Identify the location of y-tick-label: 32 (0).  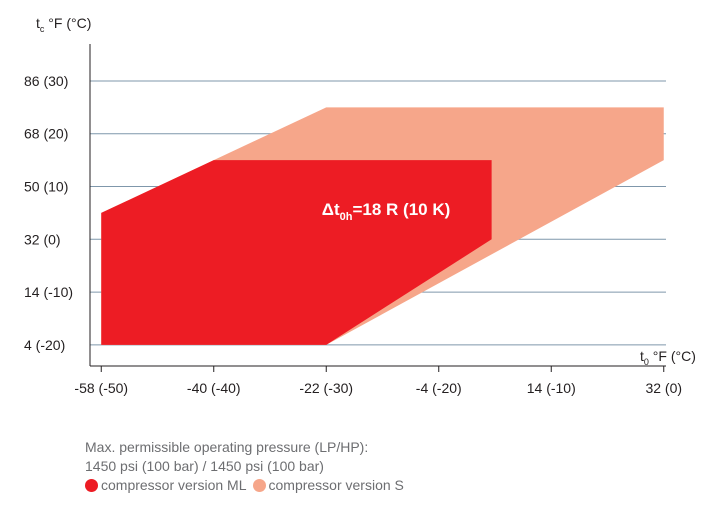
(42, 239).